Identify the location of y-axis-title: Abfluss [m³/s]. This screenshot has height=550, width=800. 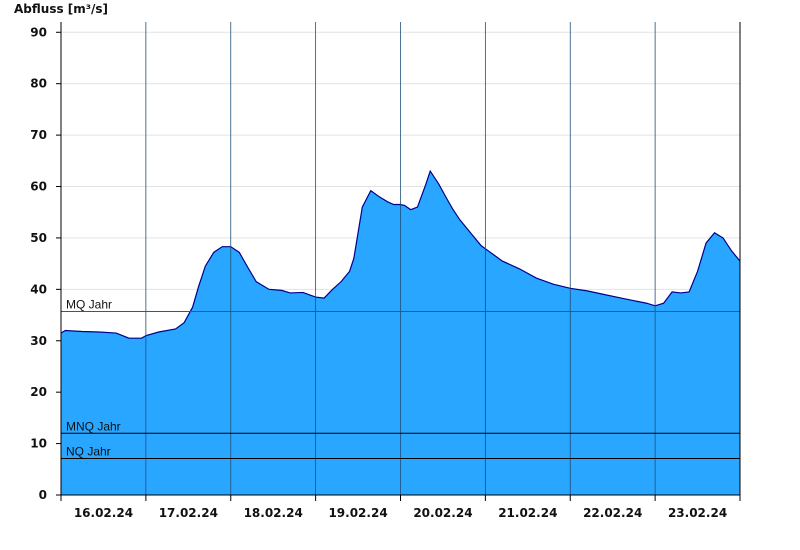
(61, 9).